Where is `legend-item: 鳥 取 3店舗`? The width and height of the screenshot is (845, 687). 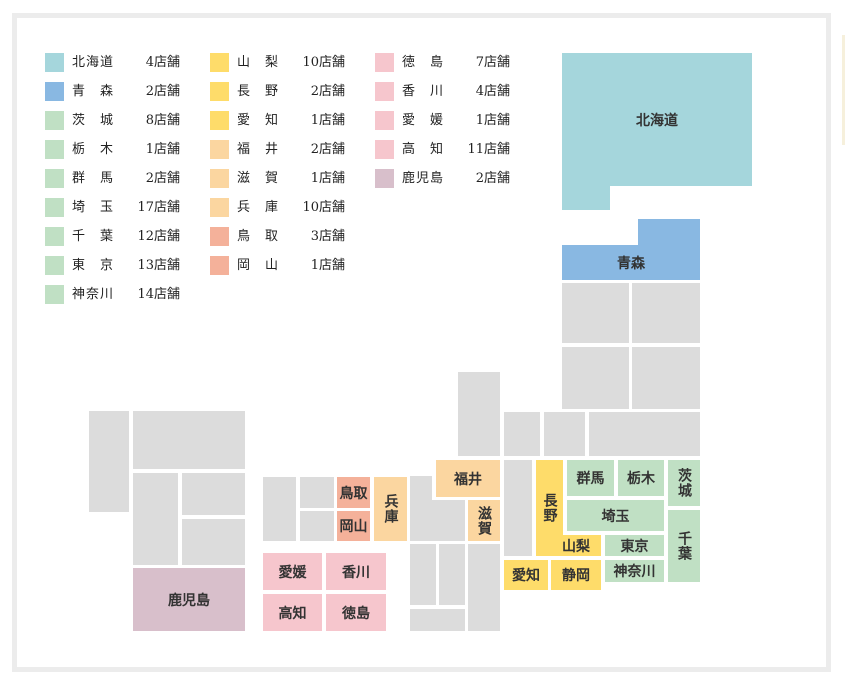
legend-item: 鳥 取 3店舗 is located at coordinates (277, 236).